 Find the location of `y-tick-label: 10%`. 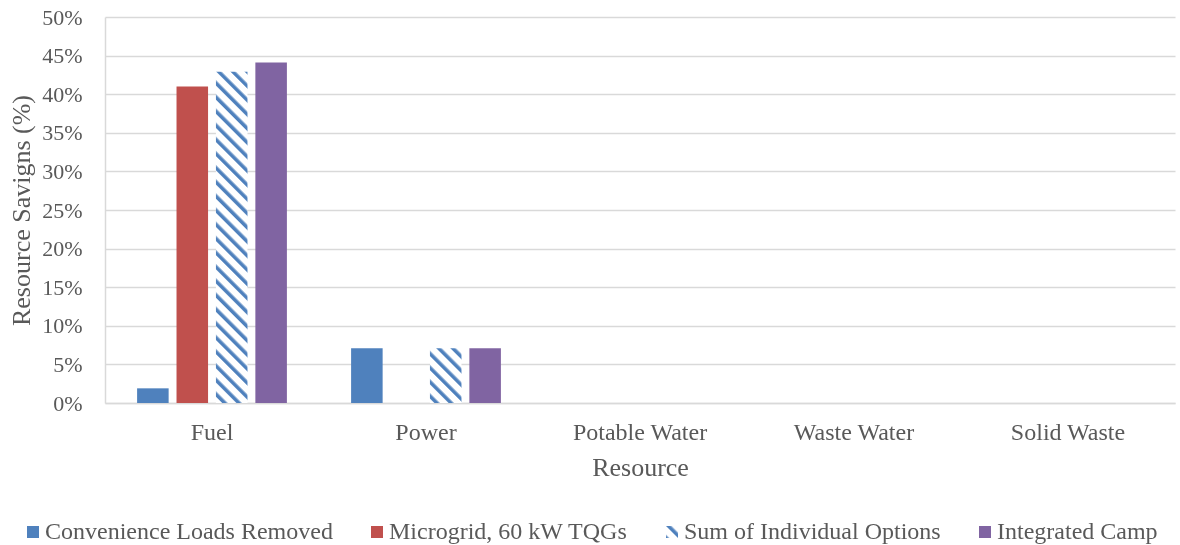

y-tick-label: 10% is located at coordinates (62, 326).